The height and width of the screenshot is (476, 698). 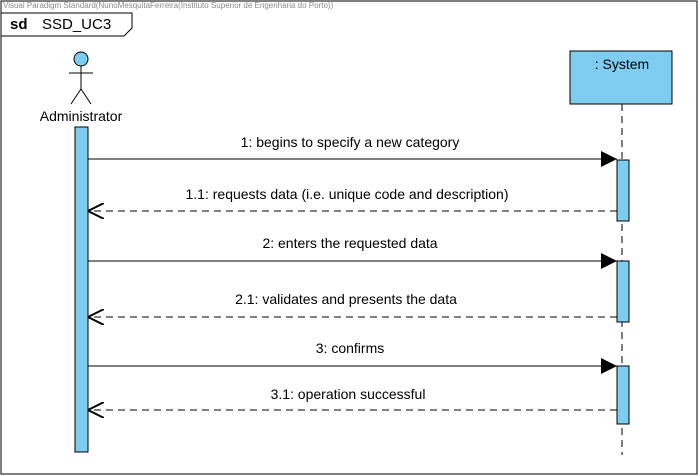 What do you see at coordinates (350, 348) in the screenshot?
I see `message-3-label: 3: confirms` at bounding box center [350, 348].